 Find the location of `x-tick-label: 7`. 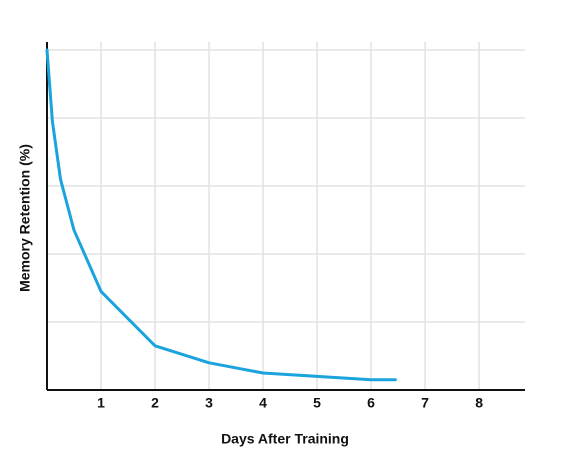

x-tick-label: 7 is located at coordinates (425, 403).